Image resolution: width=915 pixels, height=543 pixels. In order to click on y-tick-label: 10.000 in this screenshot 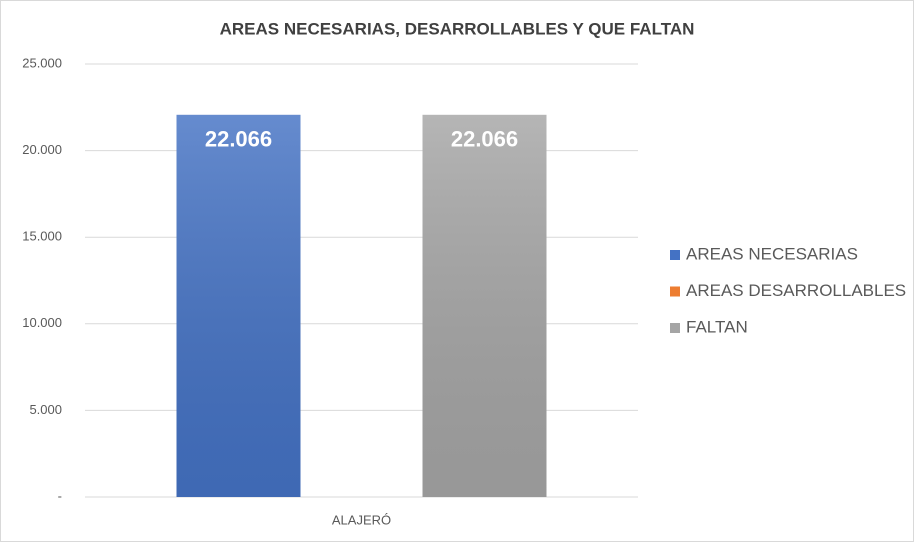, I will do `click(42, 322)`.